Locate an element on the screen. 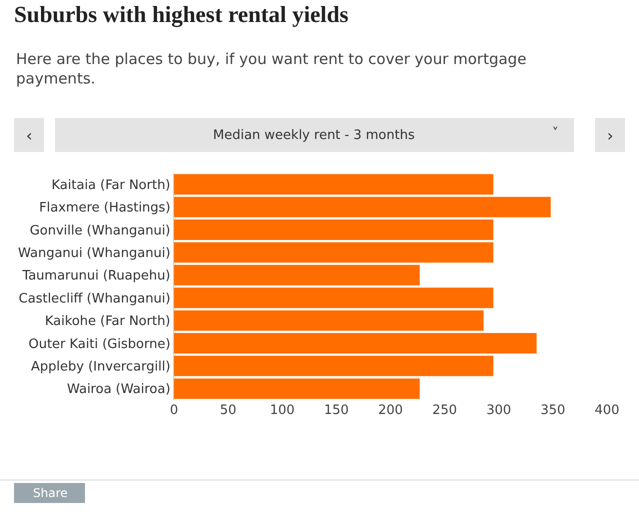  y-tick-label: Wairoa (Wairoa) is located at coordinates (118, 390).